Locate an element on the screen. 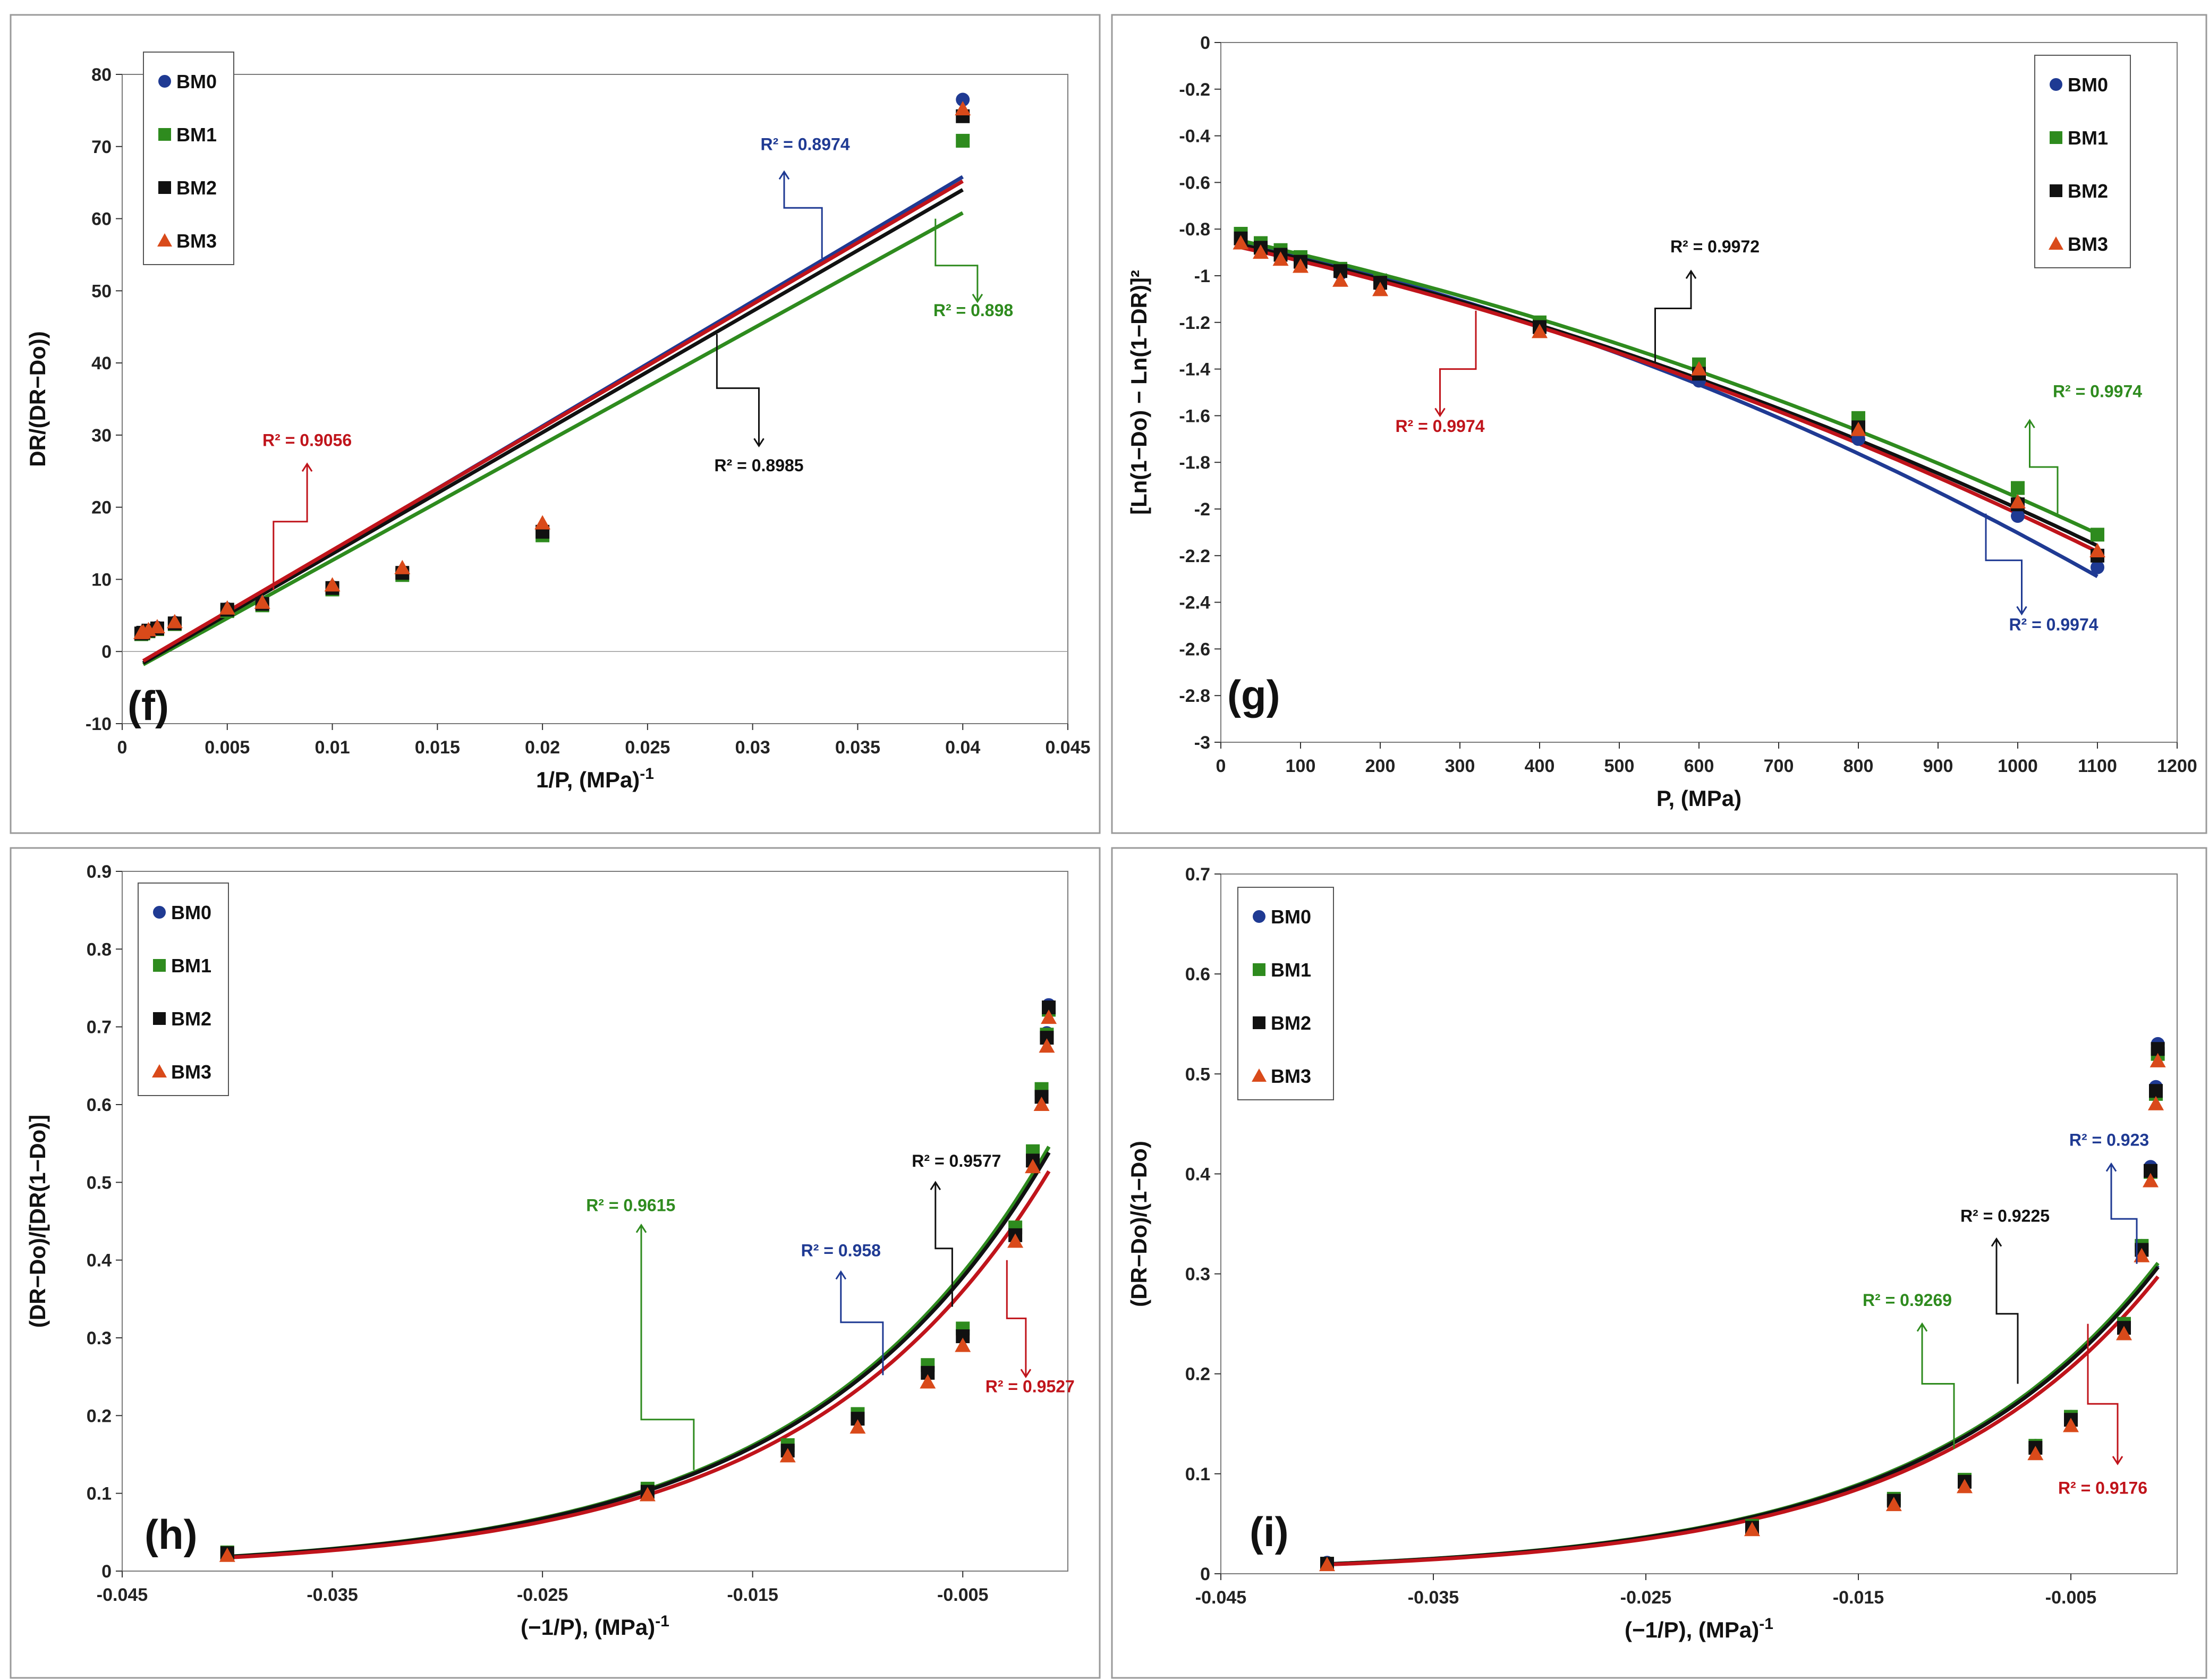 The image size is (2209, 1680). y-tick-label: 10 is located at coordinates (101, 580).